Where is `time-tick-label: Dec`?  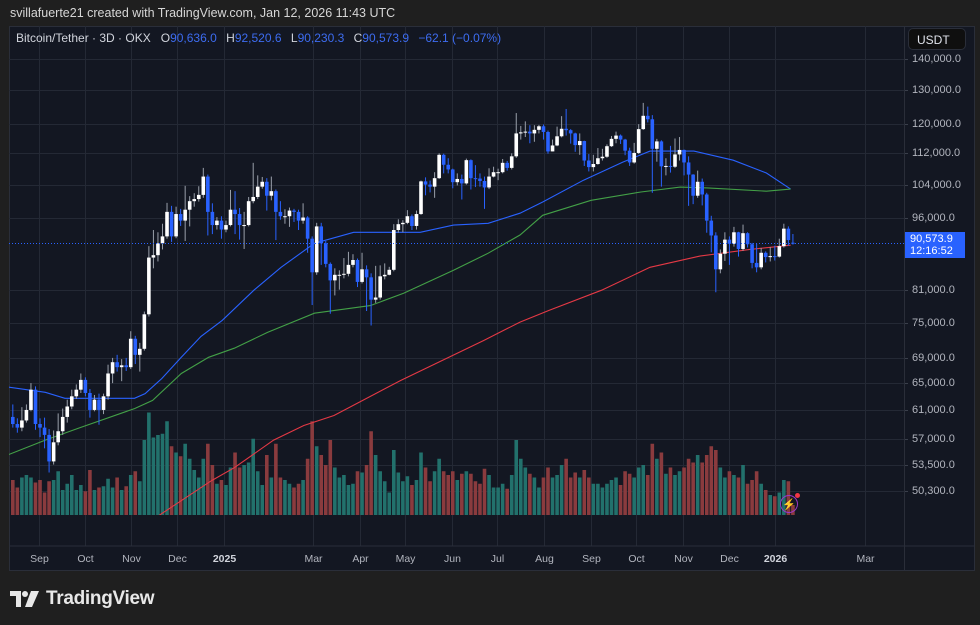
time-tick-label: Dec is located at coordinates (177, 559).